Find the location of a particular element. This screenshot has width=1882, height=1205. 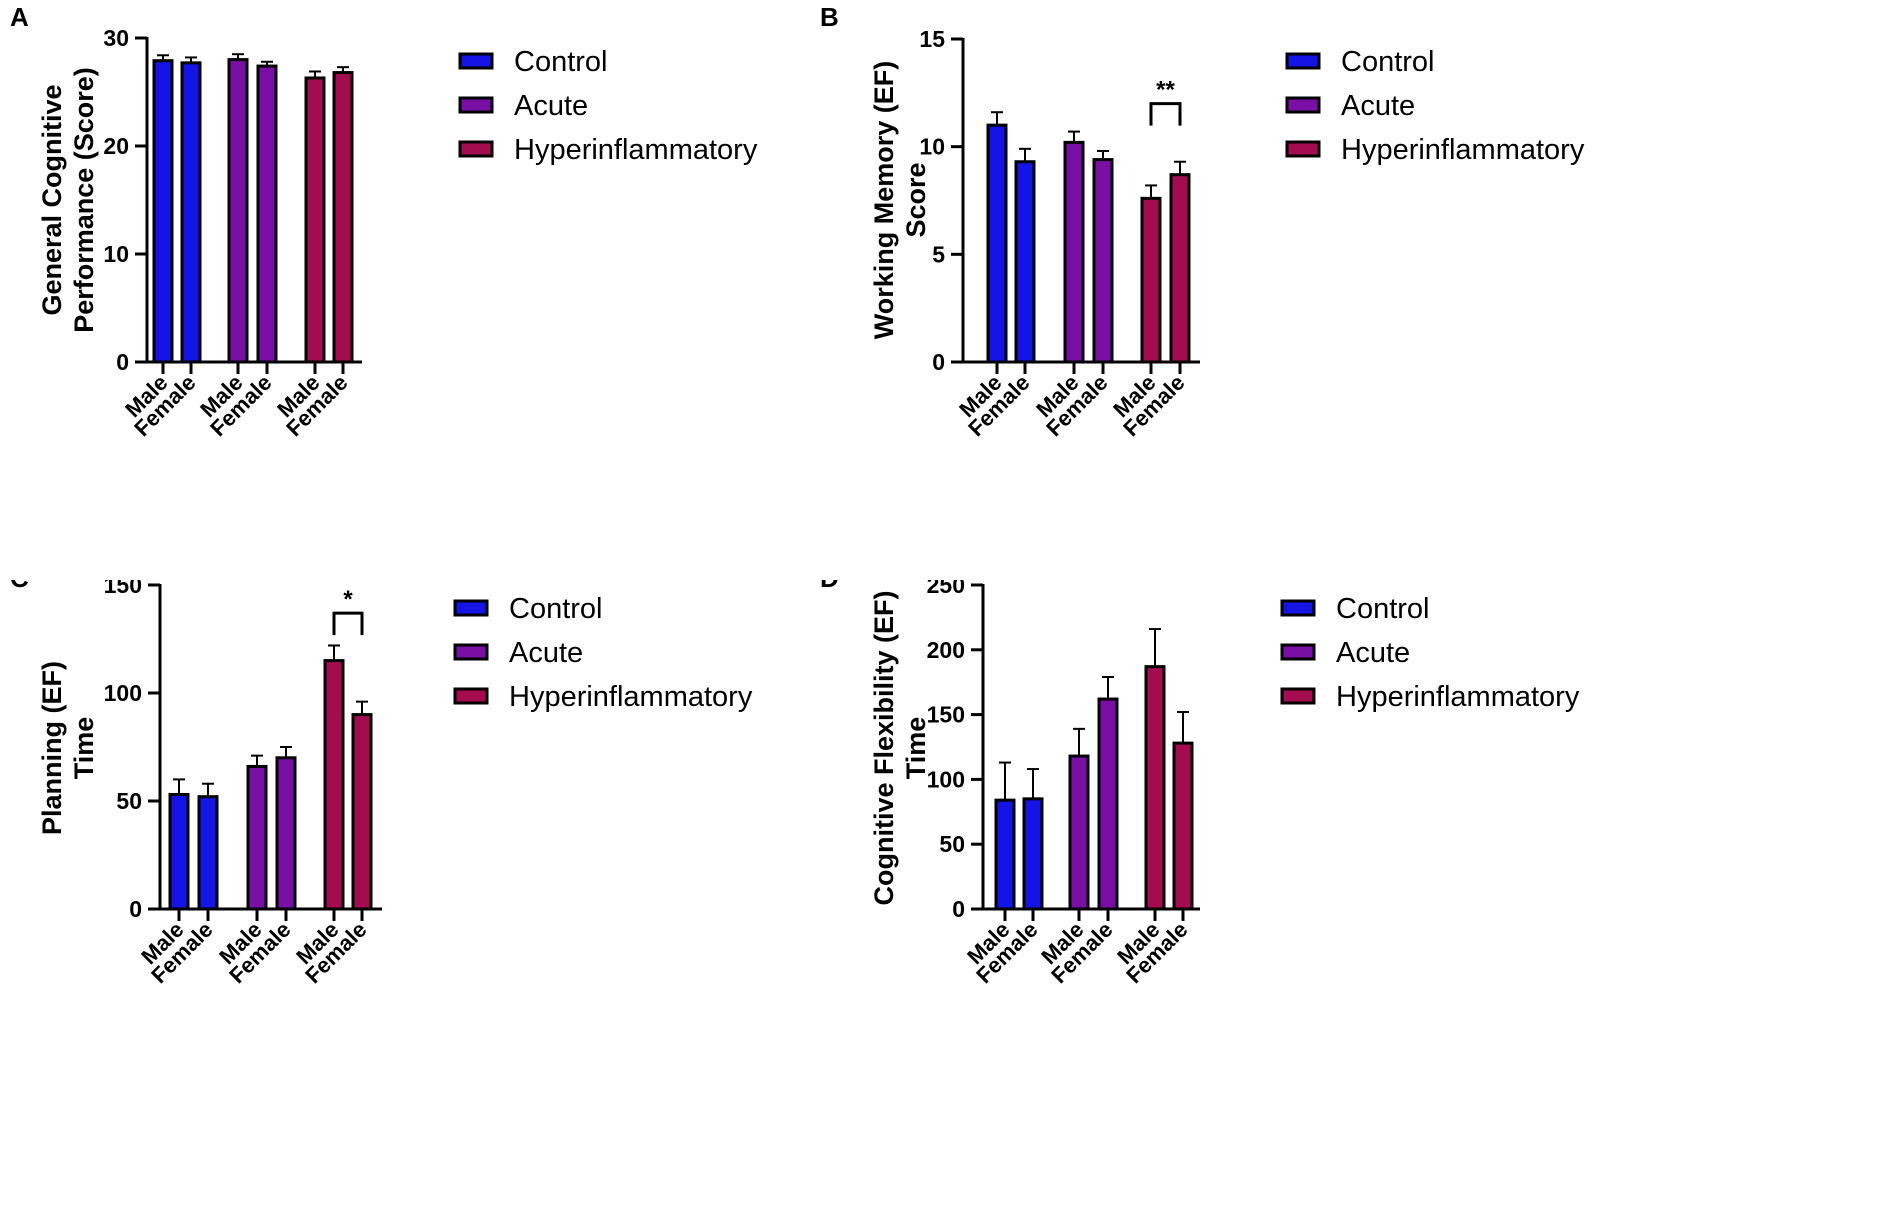

y-tick-label: 20 is located at coordinates (116, 146).